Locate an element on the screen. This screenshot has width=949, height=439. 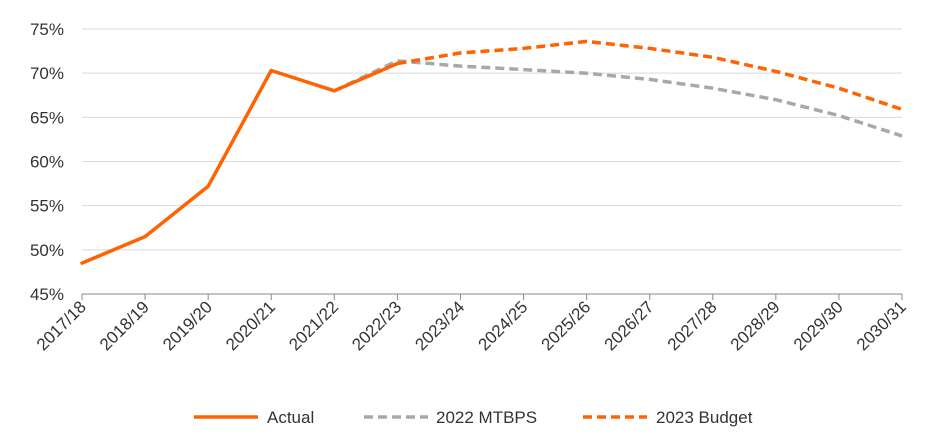
x-tick-label: 2028/29 is located at coordinates (755, 325).